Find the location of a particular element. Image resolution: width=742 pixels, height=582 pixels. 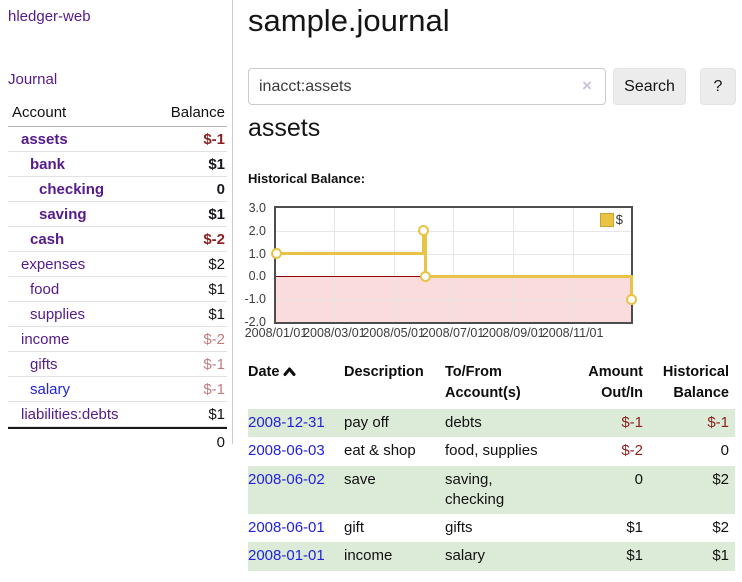

search-input is located at coordinates (427, 86).